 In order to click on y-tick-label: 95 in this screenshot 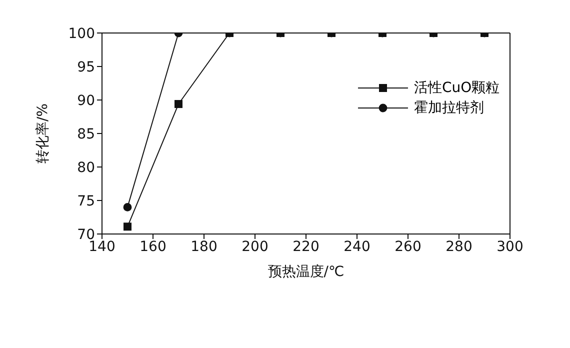, I will do `click(86, 67)`.